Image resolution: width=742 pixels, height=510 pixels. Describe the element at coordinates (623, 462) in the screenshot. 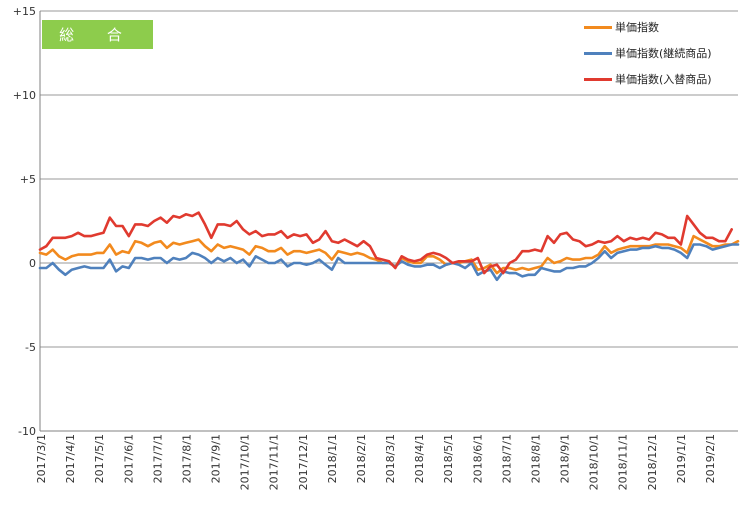

I see `x-tick-label-20: 2018/11/1` at that location.